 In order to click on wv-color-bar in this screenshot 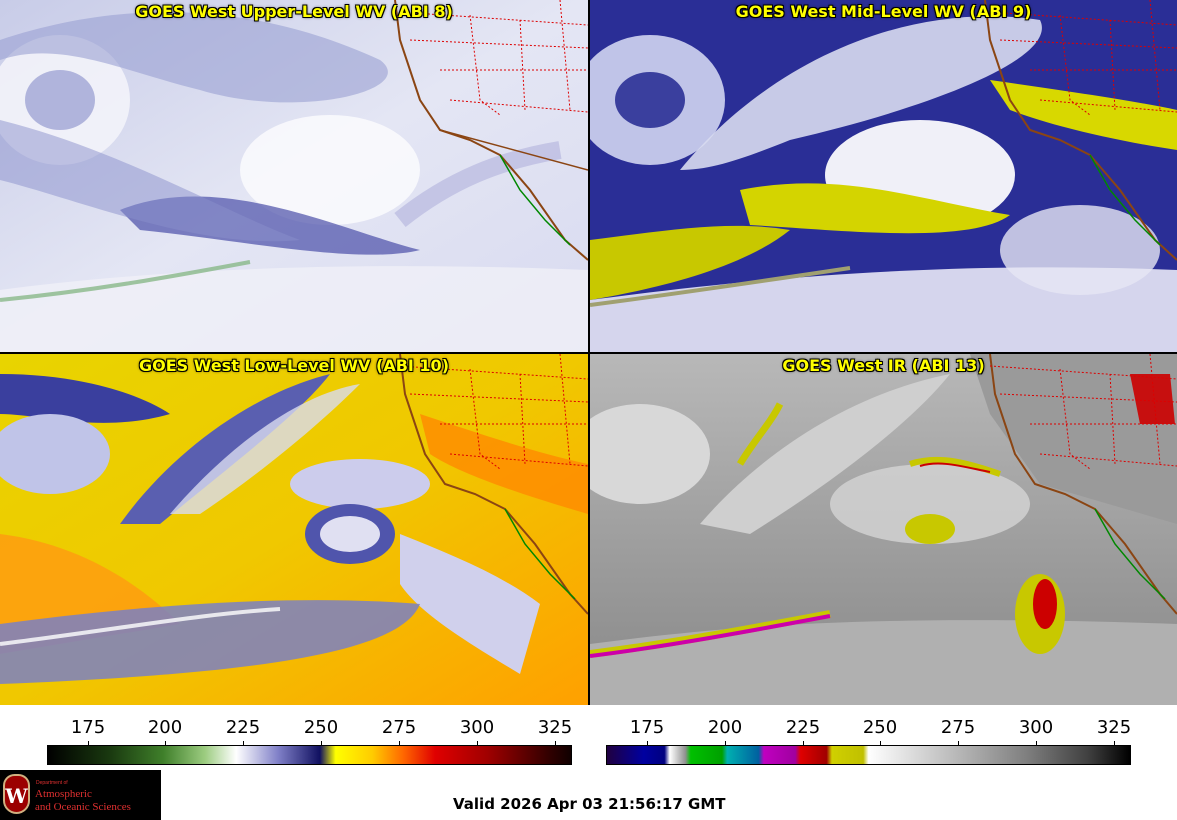, I will do `click(309, 755)`.